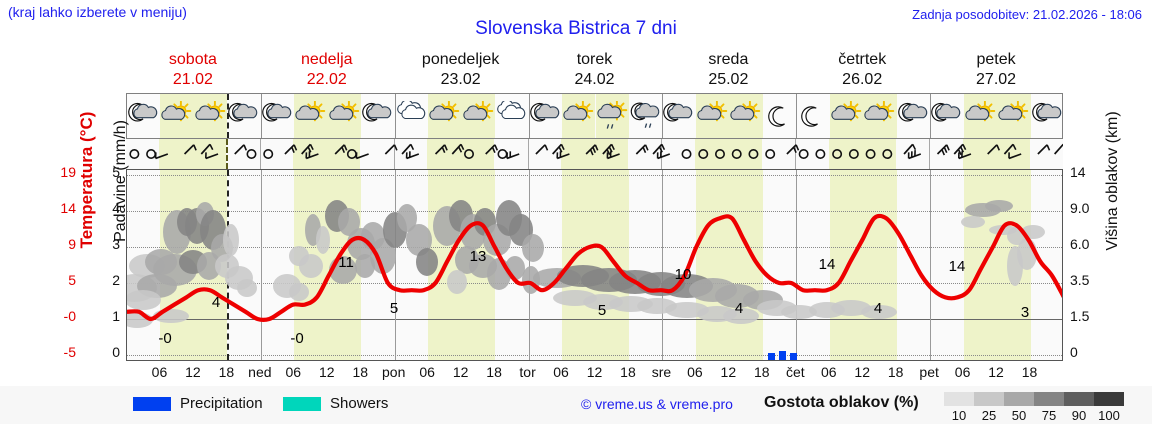 The image size is (1152, 443). Describe the element at coordinates (1080, 280) in the screenshot. I see `cloud-height-tick: 3.5` at that location.